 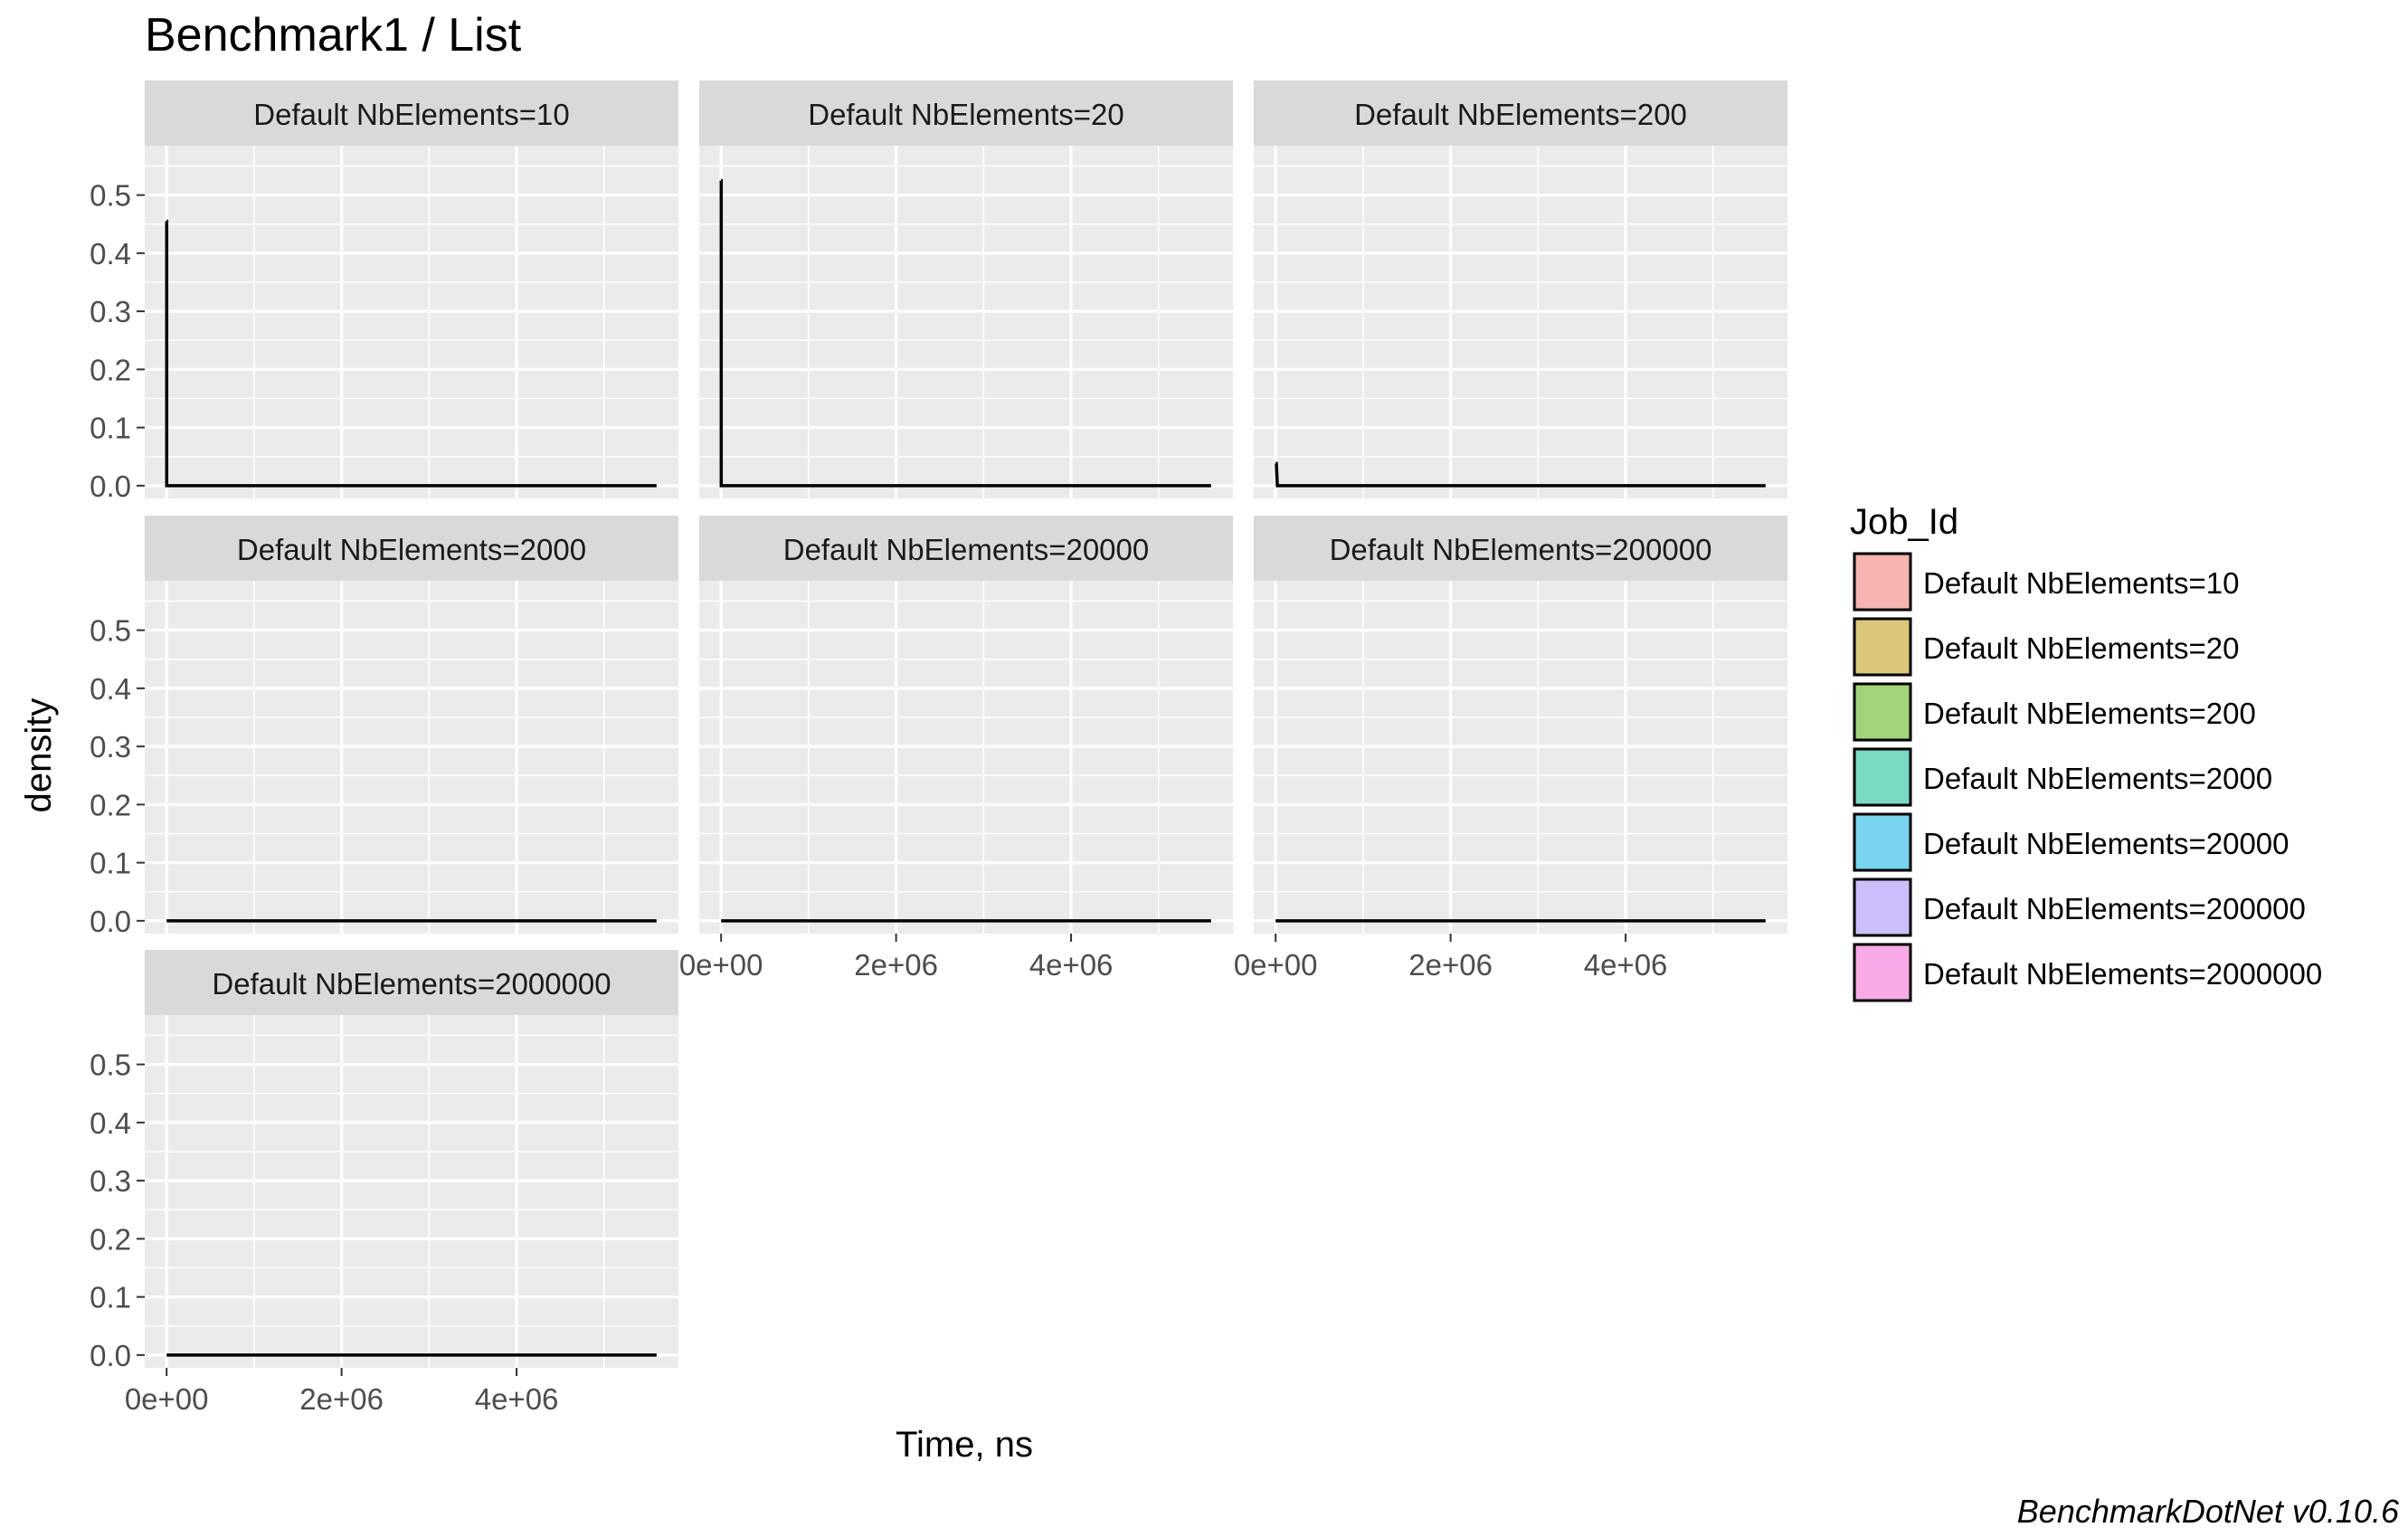 I want to click on facet-panel: Default NbElements=200, so click(x=1520, y=289).